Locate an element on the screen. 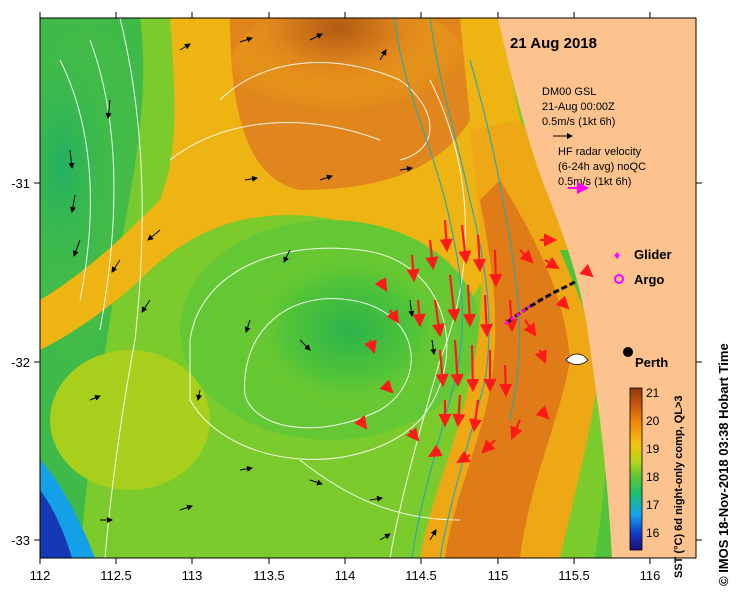 The height and width of the screenshot is (592, 739). model-time: 21-Aug 00:00Z is located at coordinates (578, 107).